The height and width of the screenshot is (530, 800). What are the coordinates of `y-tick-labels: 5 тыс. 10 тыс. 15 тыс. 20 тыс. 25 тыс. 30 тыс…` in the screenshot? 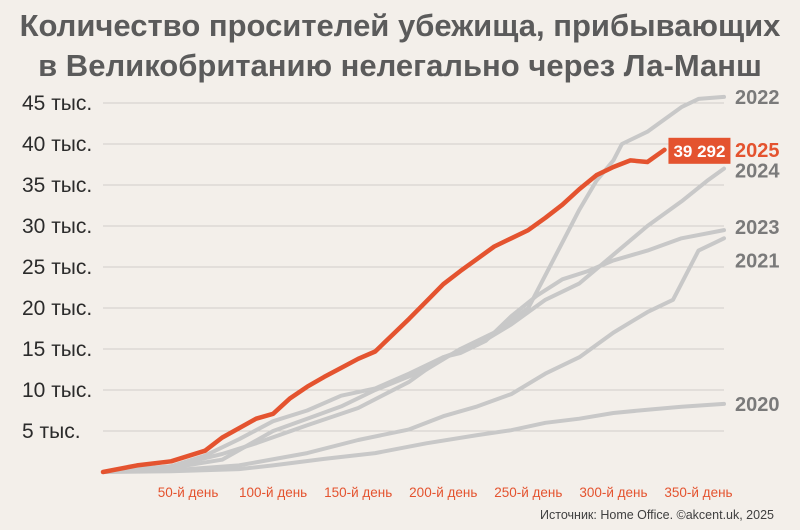 It's located at (57, 267).